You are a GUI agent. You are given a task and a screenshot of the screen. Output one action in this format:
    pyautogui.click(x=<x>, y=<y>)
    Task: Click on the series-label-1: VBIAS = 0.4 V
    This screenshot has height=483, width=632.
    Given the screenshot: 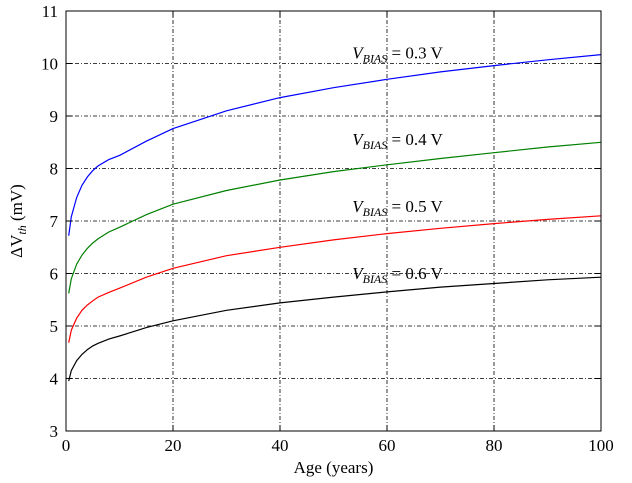 What is the action you would take?
    pyautogui.click(x=397, y=141)
    